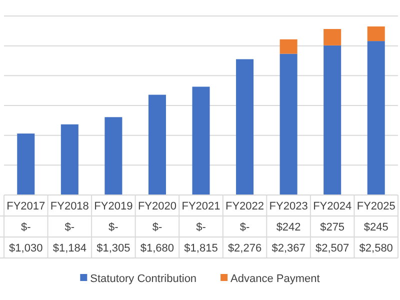 The width and height of the screenshot is (400, 300). What do you see at coordinates (26, 248) in the screenshot?
I see `data-label: $1,030` at bounding box center [26, 248].